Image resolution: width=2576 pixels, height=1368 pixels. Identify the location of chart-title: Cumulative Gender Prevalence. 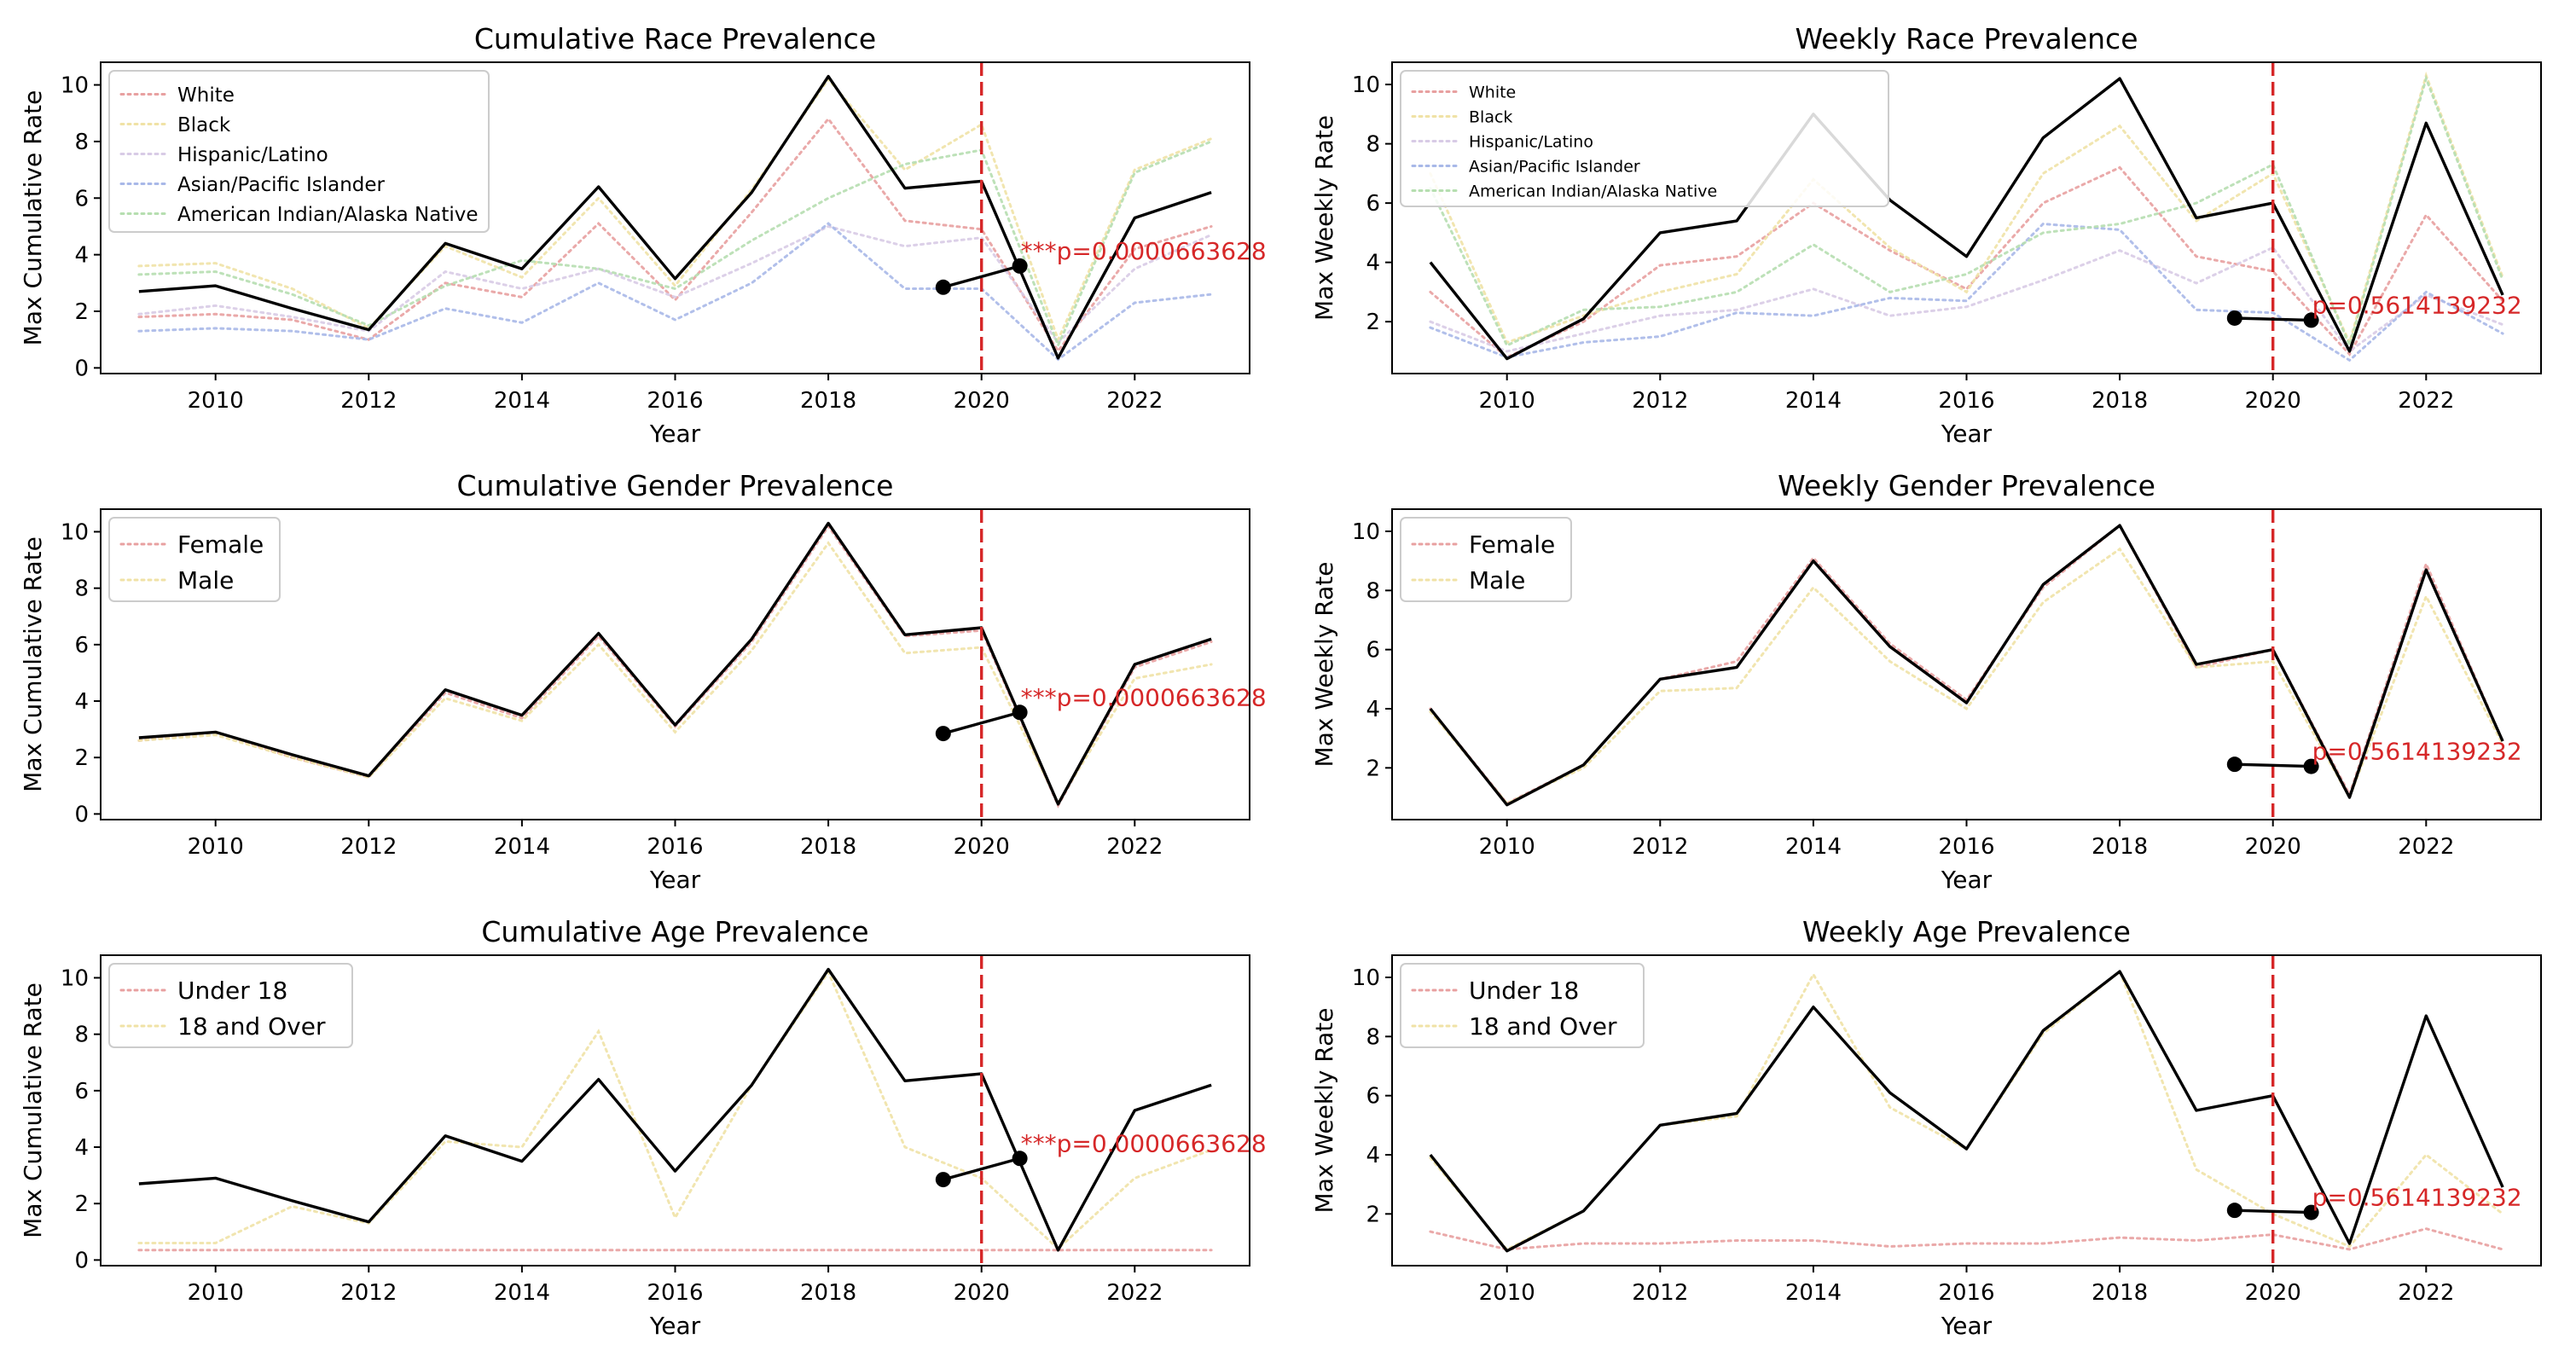
(675, 485).